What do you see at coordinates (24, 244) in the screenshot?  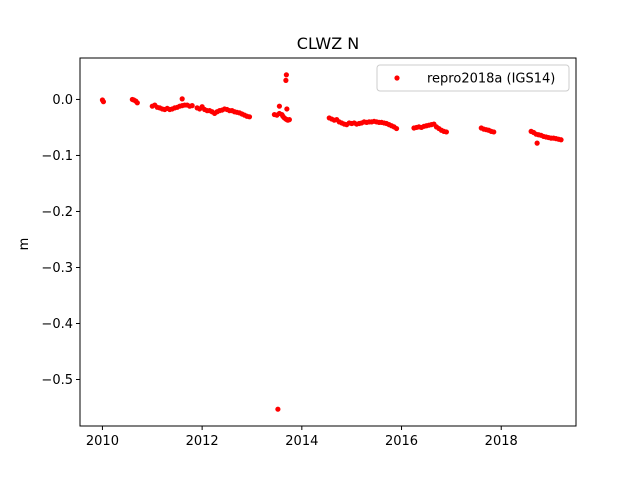 I see `y-axis-label: m` at bounding box center [24, 244].